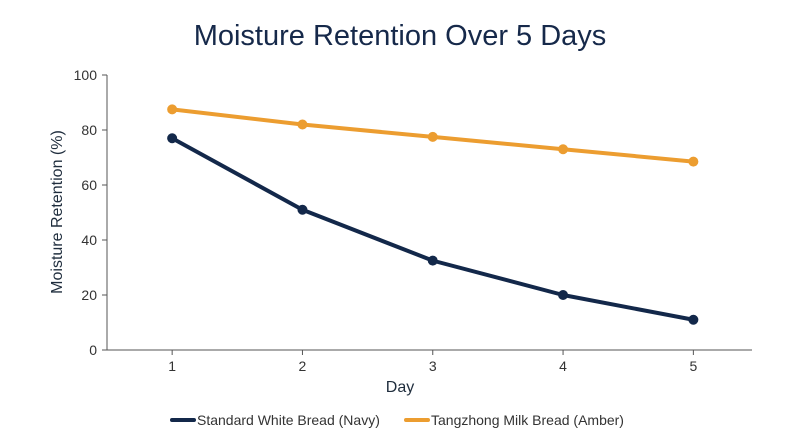  What do you see at coordinates (527, 420) in the screenshot?
I see `legend-label: Tangzhong Milk Bread (Amber)` at bounding box center [527, 420].